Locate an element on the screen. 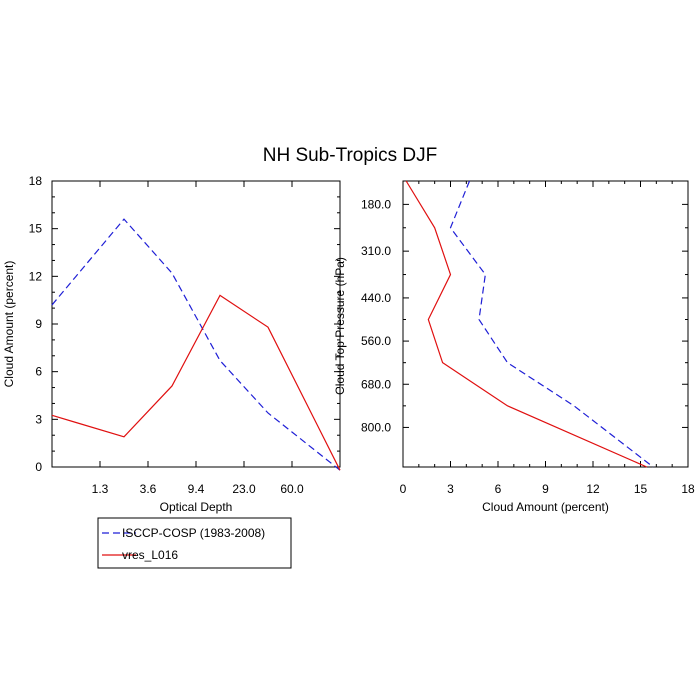 Image resolution: width=700 pixels, height=700 pixels. y-tick-label: 440.0 is located at coordinates (376, 298).